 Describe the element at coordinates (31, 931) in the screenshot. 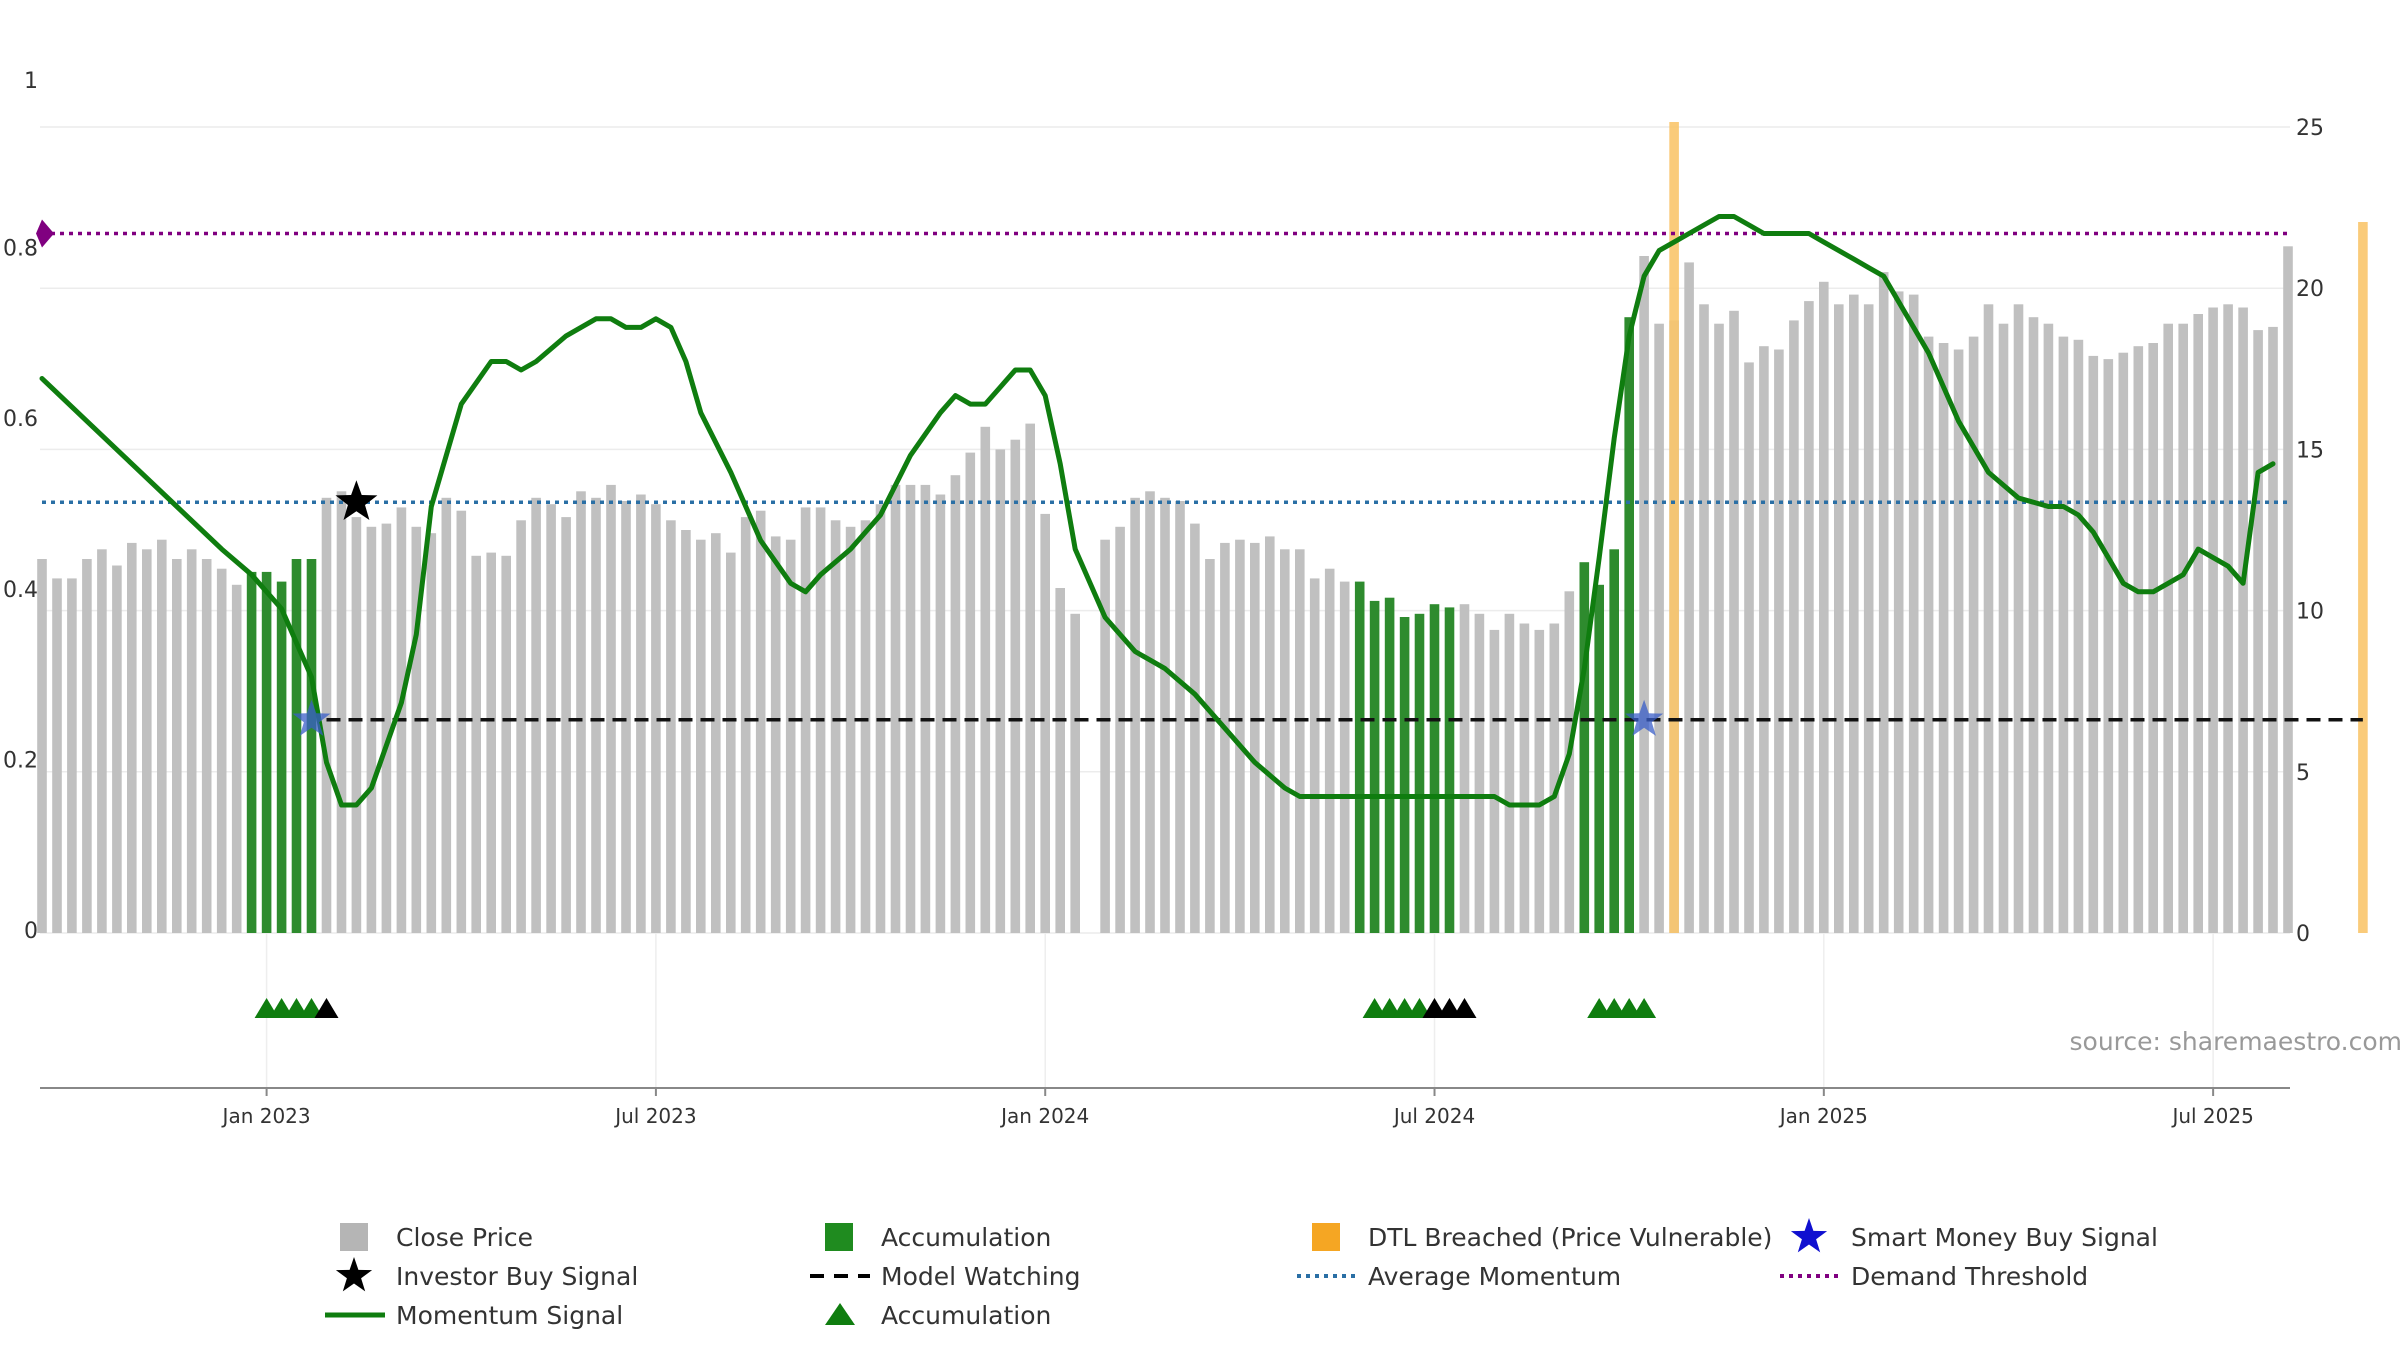

I see `left-axis-tick-label: 0` at that location.